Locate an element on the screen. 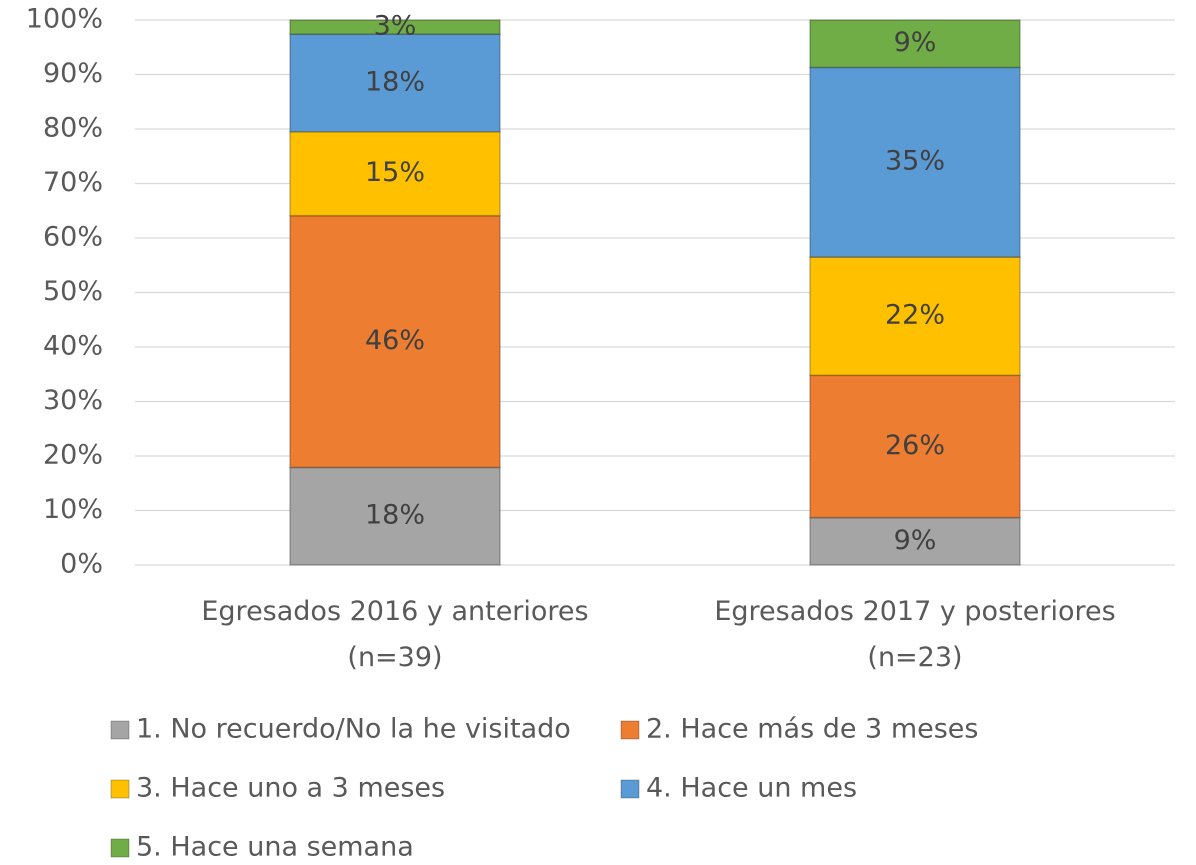  x-tick-label: Egresados 2017 y posteriores (n=23) is located at coordinates (914, 634).